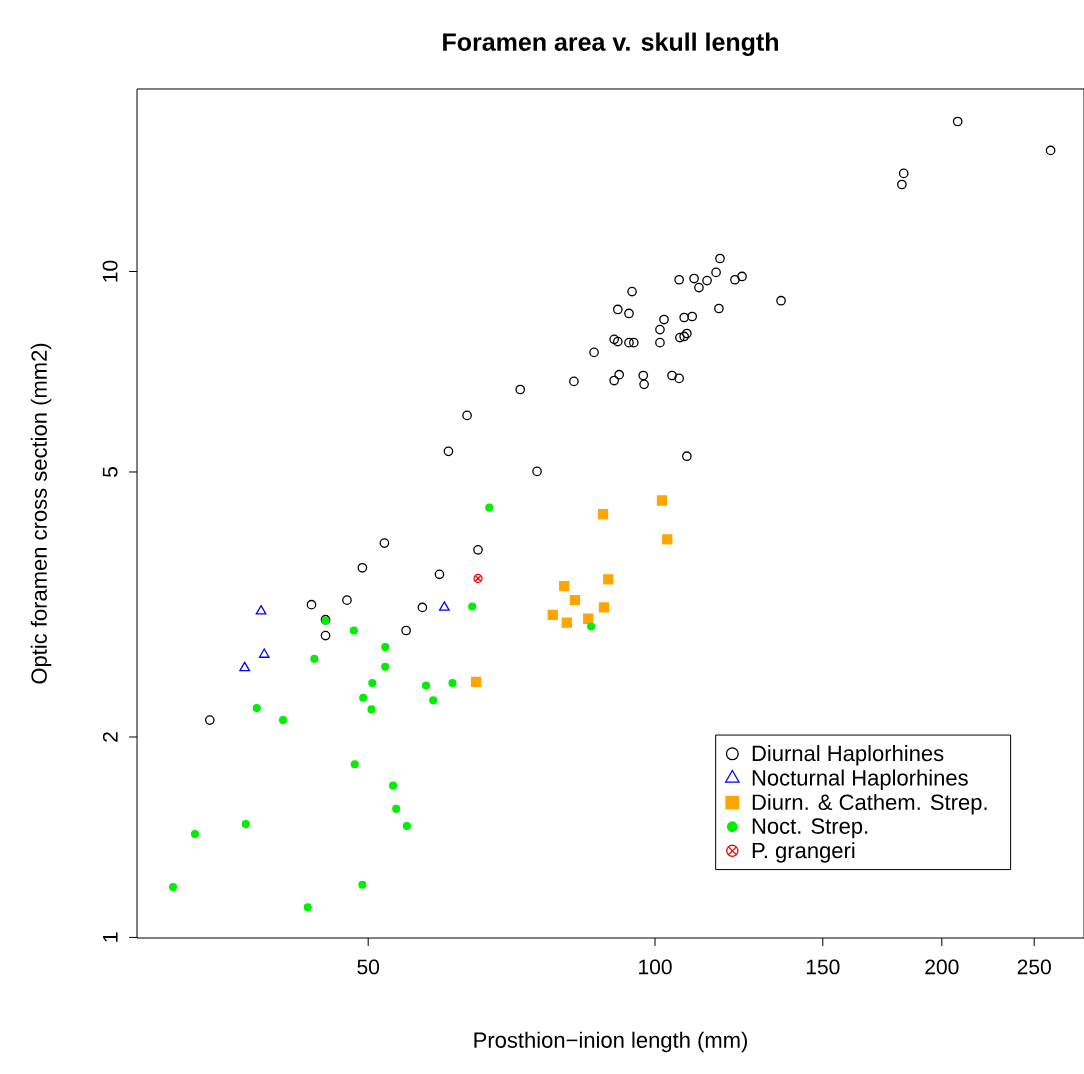  Describe the element at coordinates (860, 779) in the screenshot. I see `legend-label: Nocturnal Haplorhines` at that location.